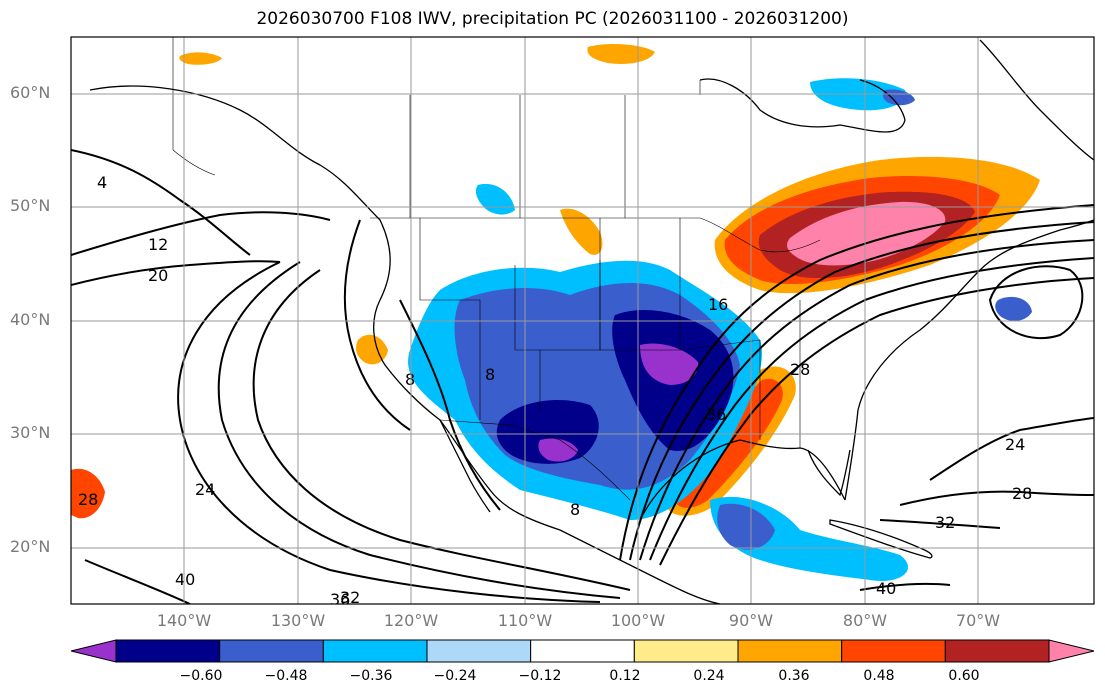 The width and height of the screenshot is (1105, 698). What do you see at coordinates (718, 304) in the screenshot?
I see `contour-label: 16` at bounding box center [718, 304].